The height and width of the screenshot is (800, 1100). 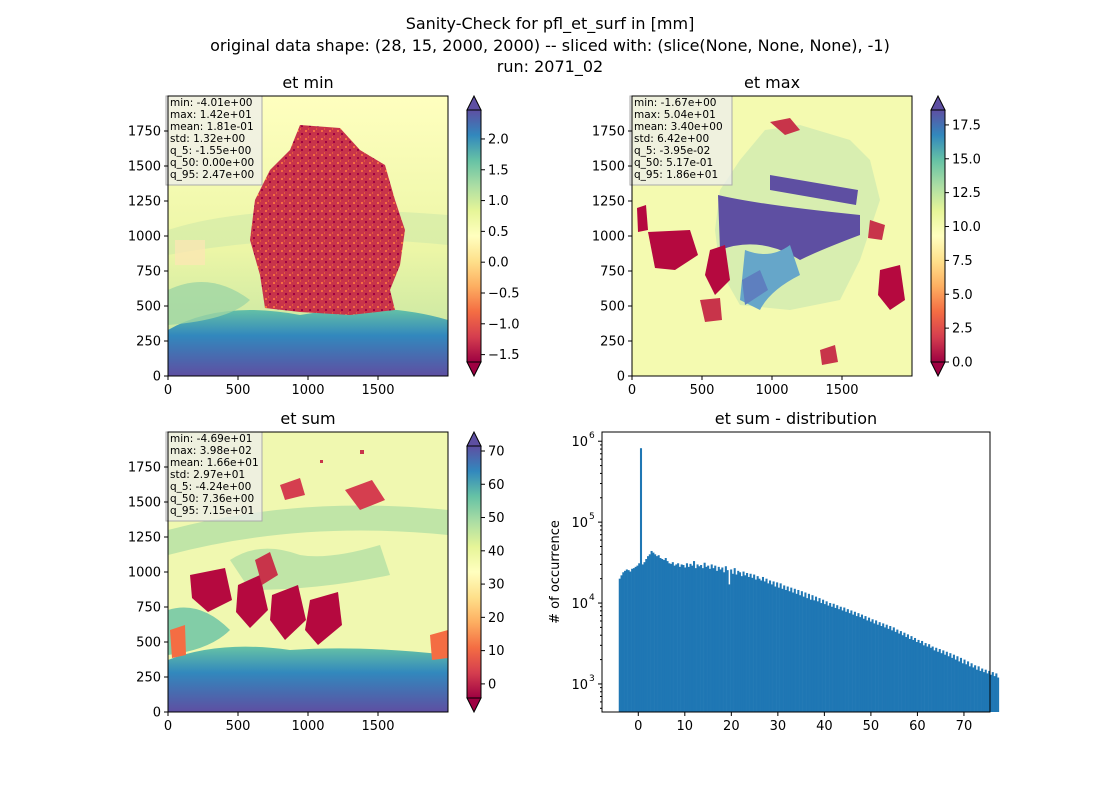 What do you see at coordinates (212, 511) in the screenshot?
I see `et-sum-stat-q95: q_95: 7.15e+01` at bounding box center [212, 511].